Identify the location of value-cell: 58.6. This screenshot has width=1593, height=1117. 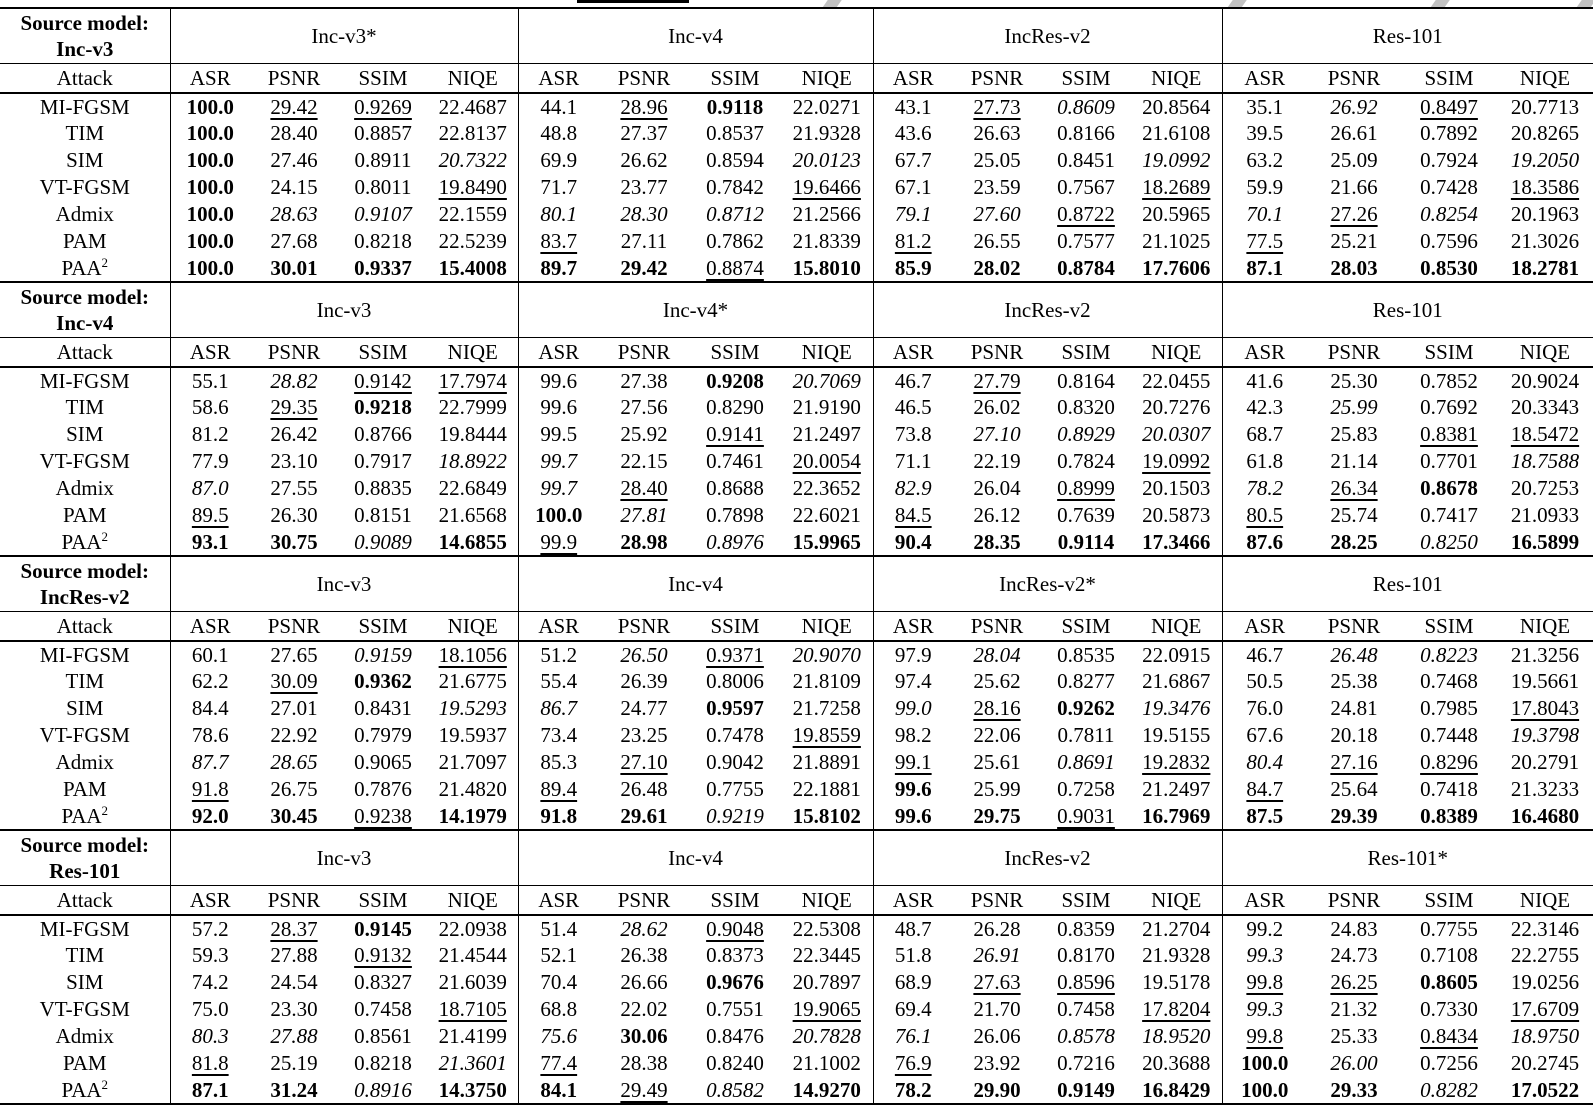
(209, 407).